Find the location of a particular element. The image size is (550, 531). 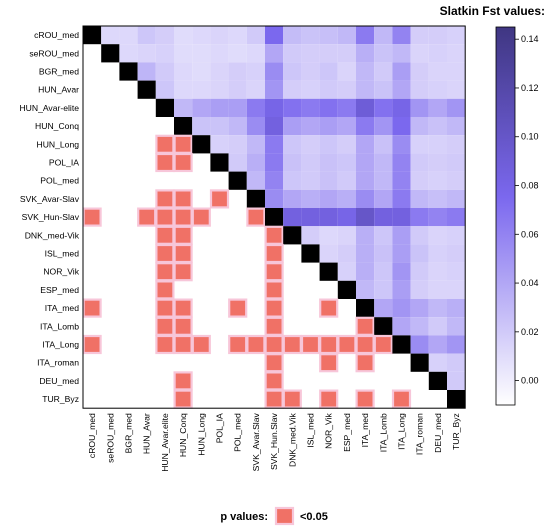

column-label: DNK_med.Vik is located at coordinates (292, 439).